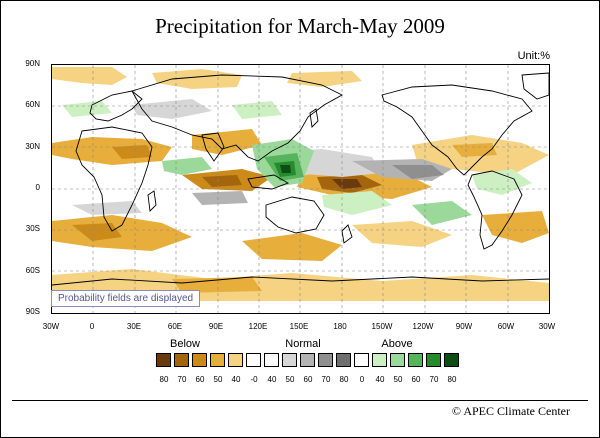 The image size is (600, 438). I want to click on legend-above-label: Above, so click(397, 344).